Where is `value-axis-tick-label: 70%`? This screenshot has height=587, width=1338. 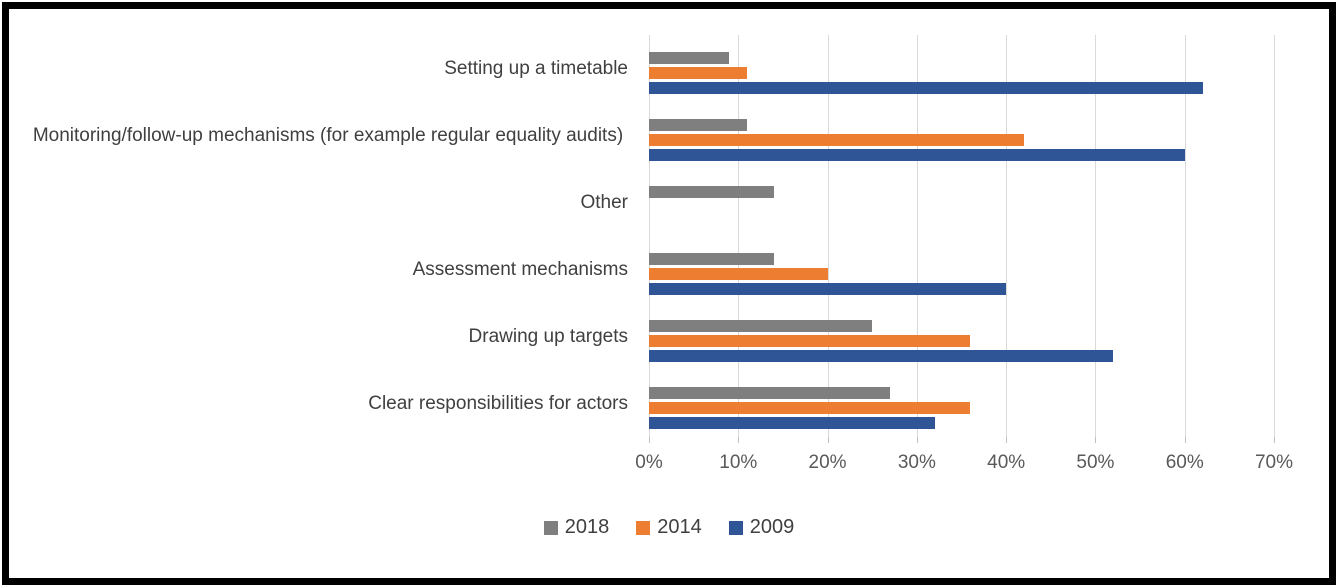 value-axis-tick-label: 70% is located at coordinates (1274, 462).